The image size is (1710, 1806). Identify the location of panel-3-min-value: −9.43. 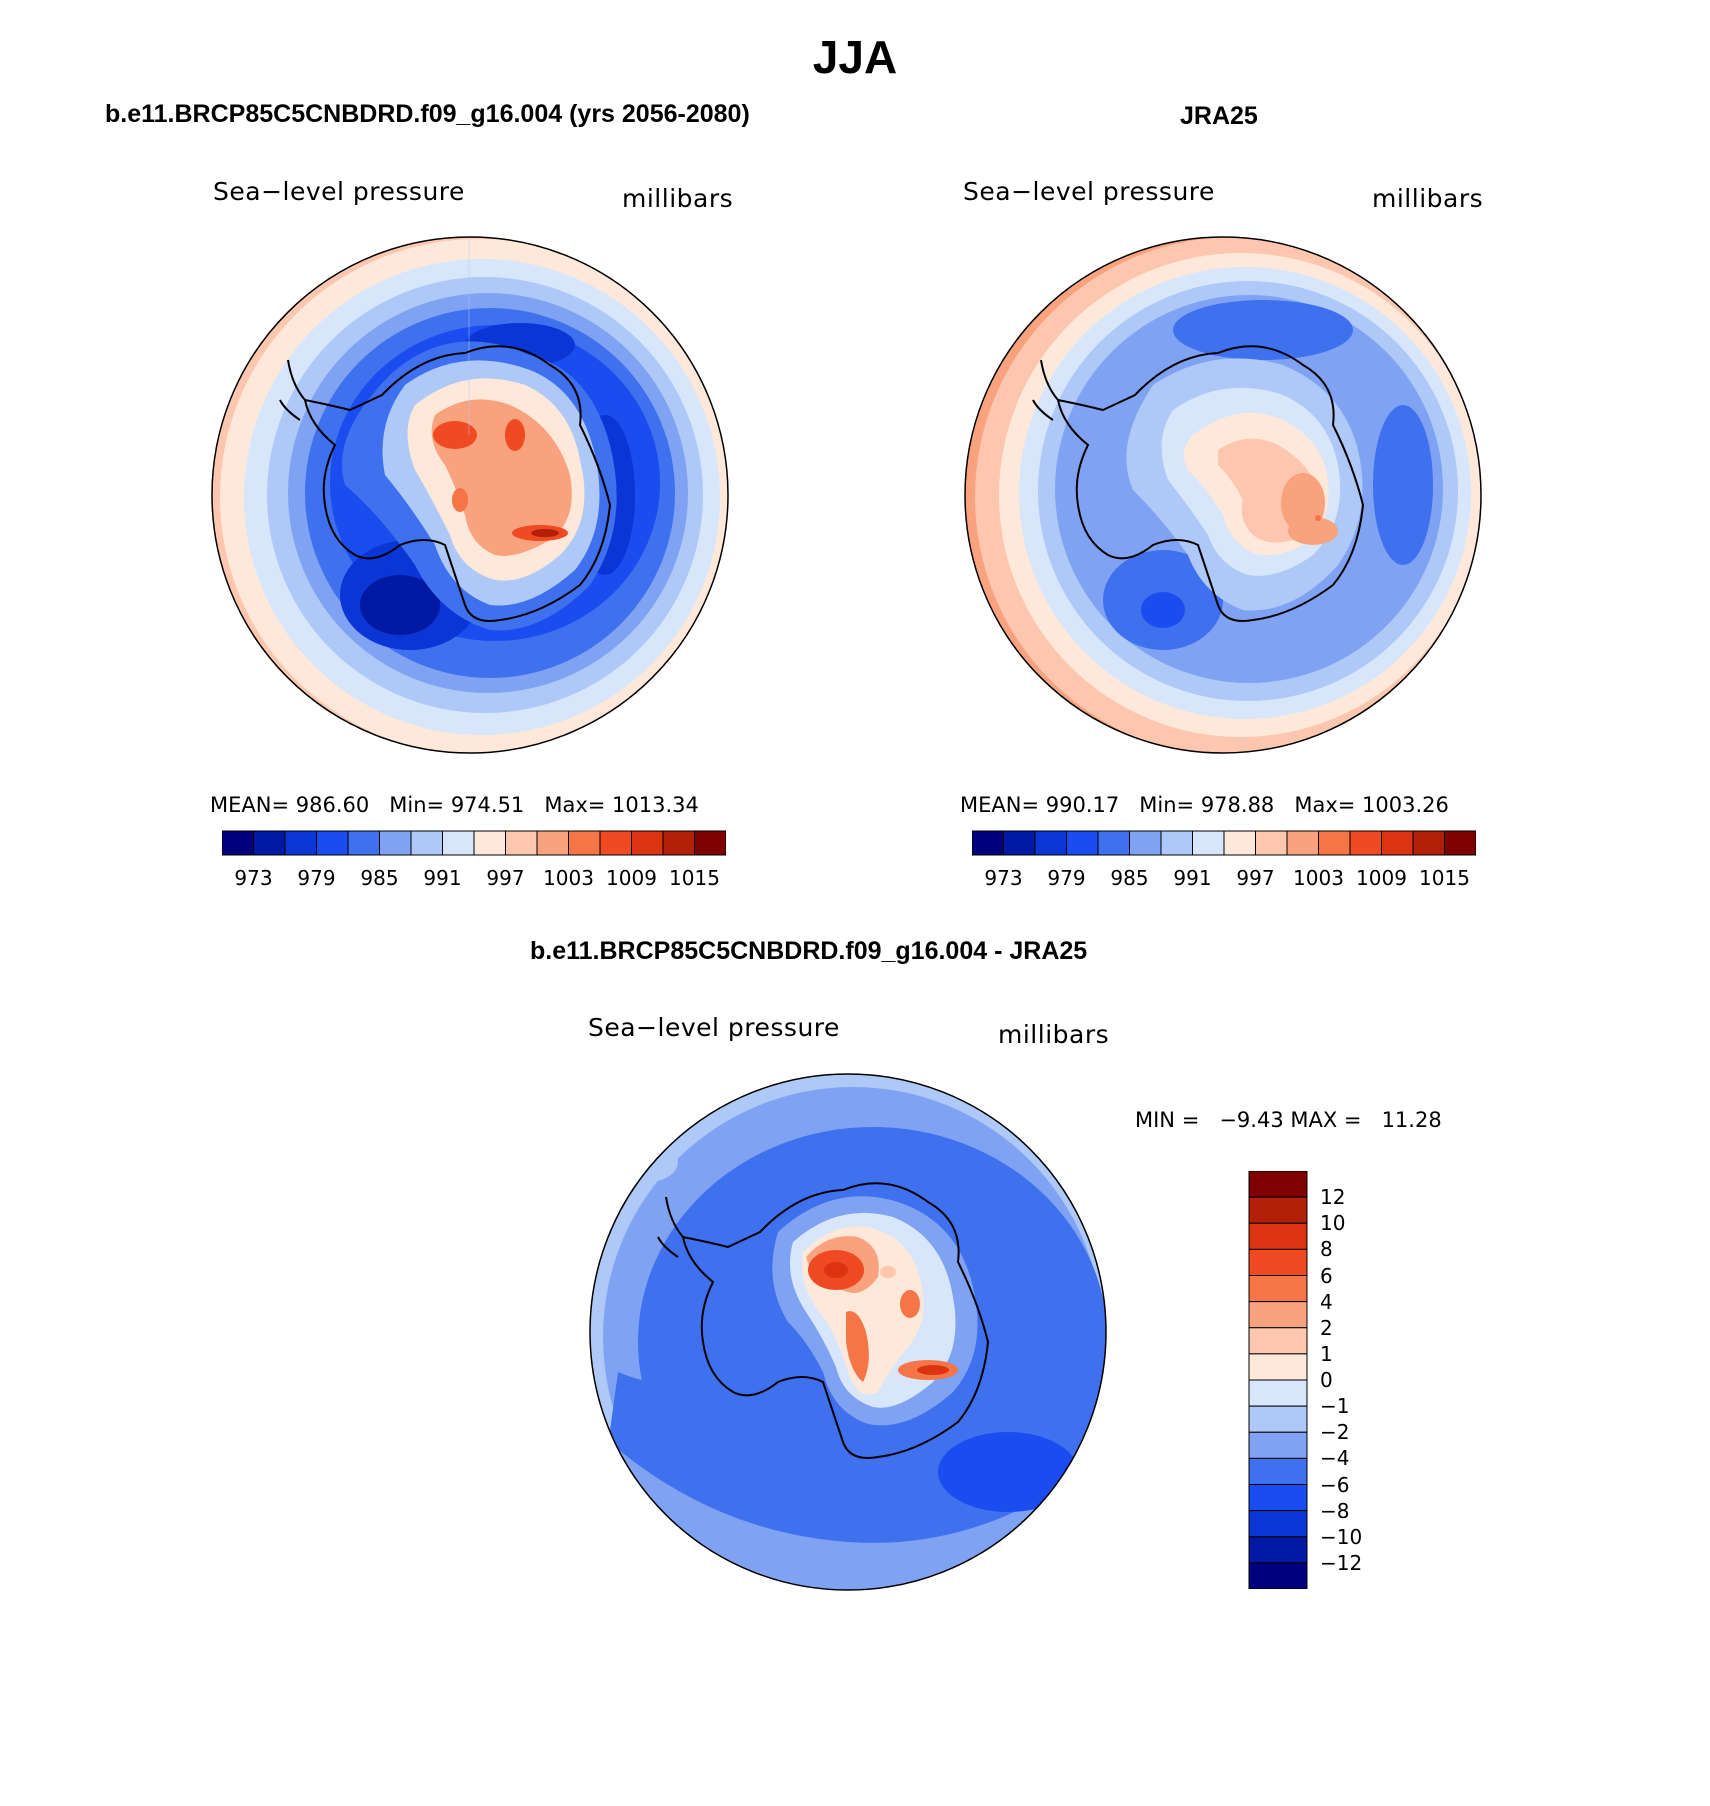
(1251, 1120).